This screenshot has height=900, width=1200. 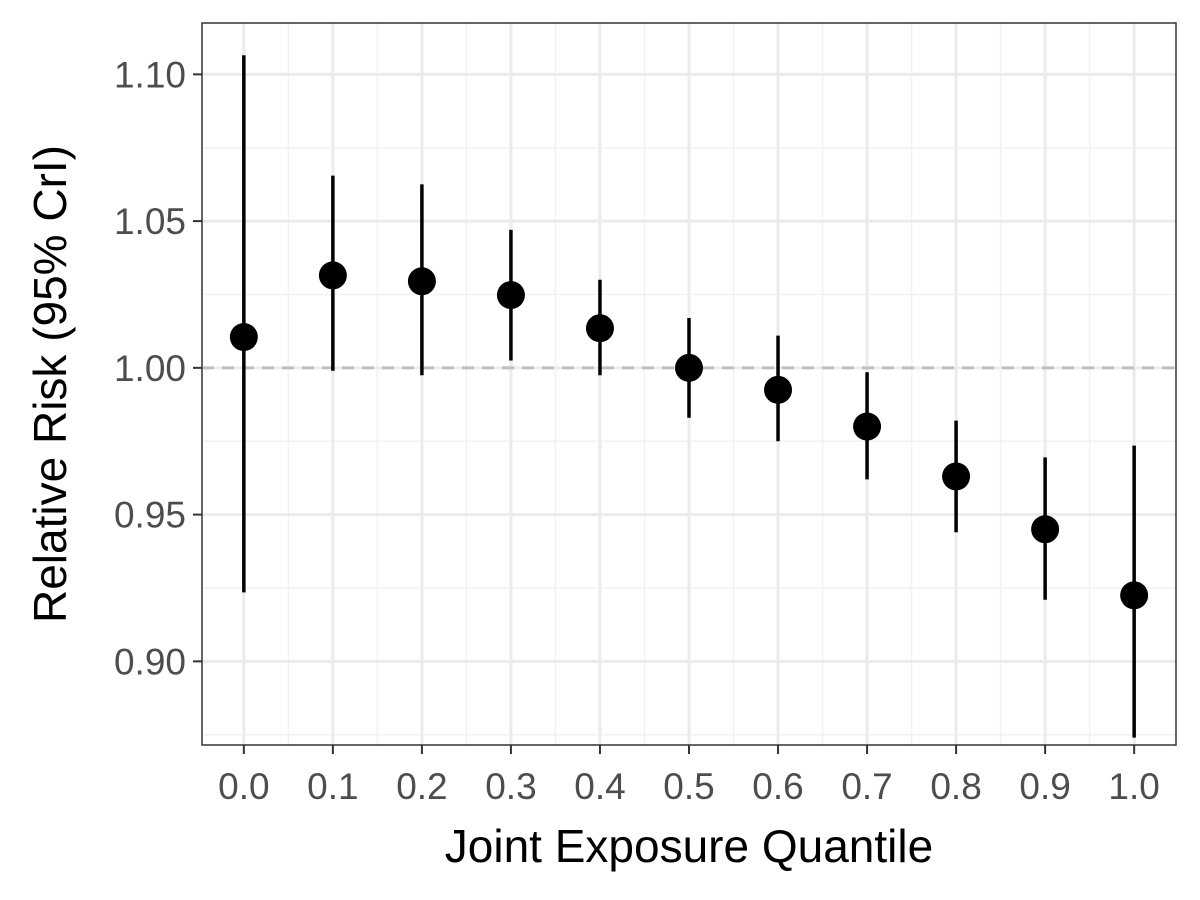 I want to click on x-tick-label: 0.7, so click(x=866, y=786).